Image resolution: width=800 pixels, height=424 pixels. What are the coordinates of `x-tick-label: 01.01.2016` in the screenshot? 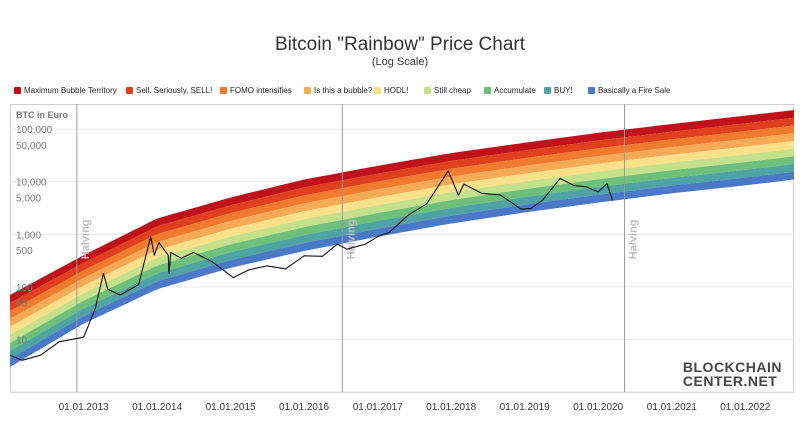 It's located at (304, 407).